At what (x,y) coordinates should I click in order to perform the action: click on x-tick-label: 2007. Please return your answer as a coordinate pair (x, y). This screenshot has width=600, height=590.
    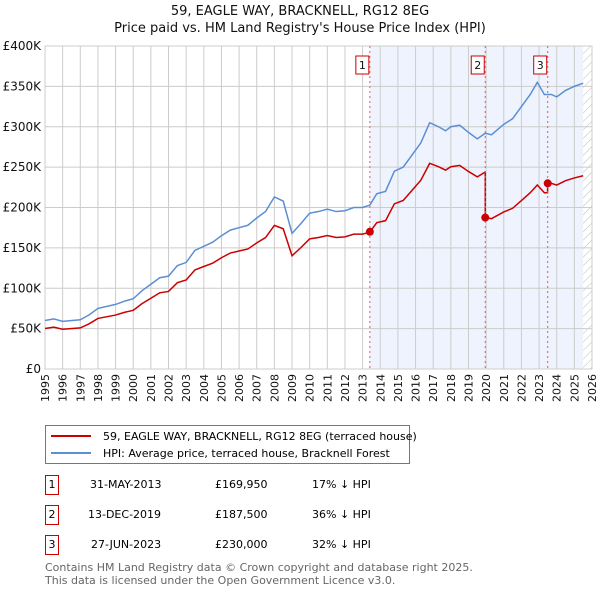
    Looking at the image, I should click on (257, 388).